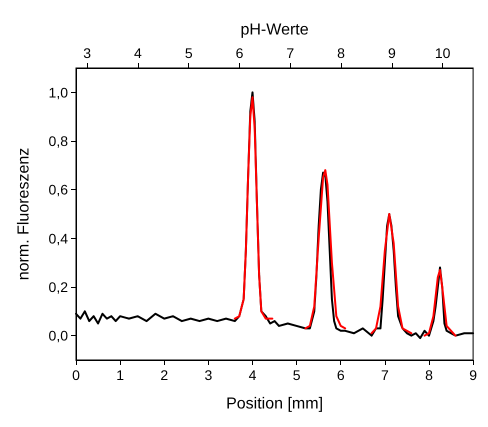 Image resolution: width=488 pixels, height=427 pixels. I want to click on y-tick-label: 0,2, so click(58, 287).